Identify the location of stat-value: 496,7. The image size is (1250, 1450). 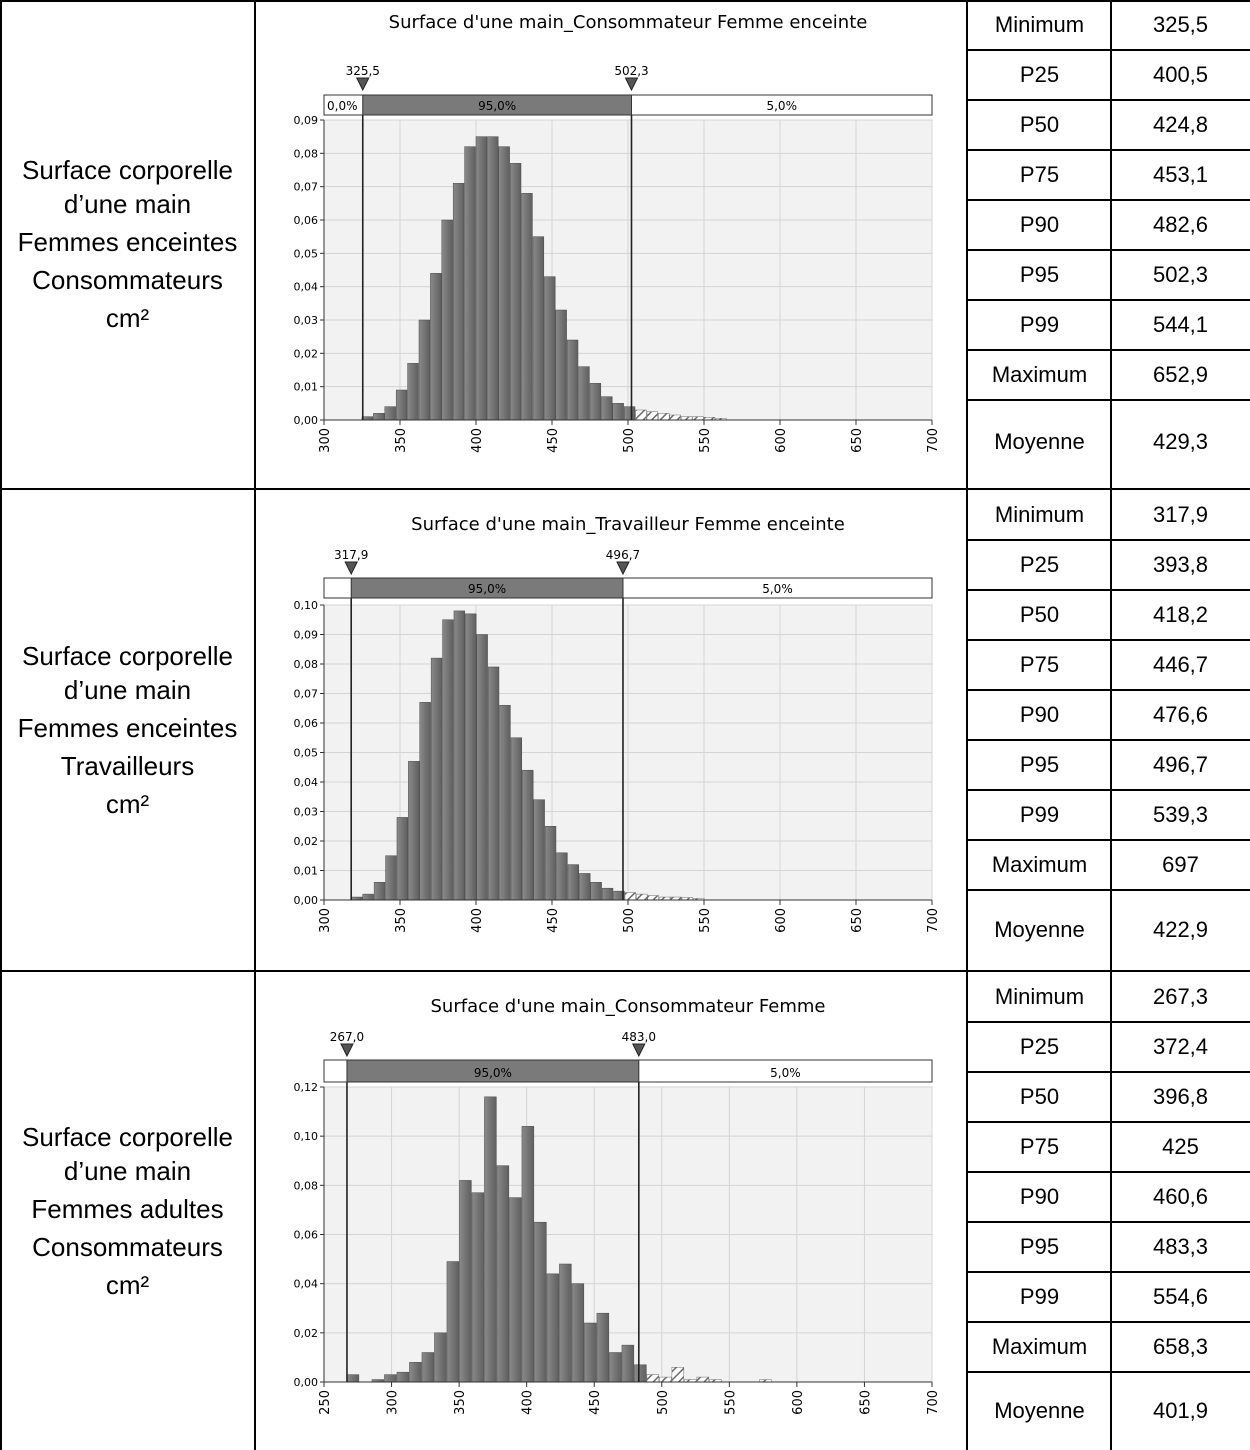
(1180, 764).